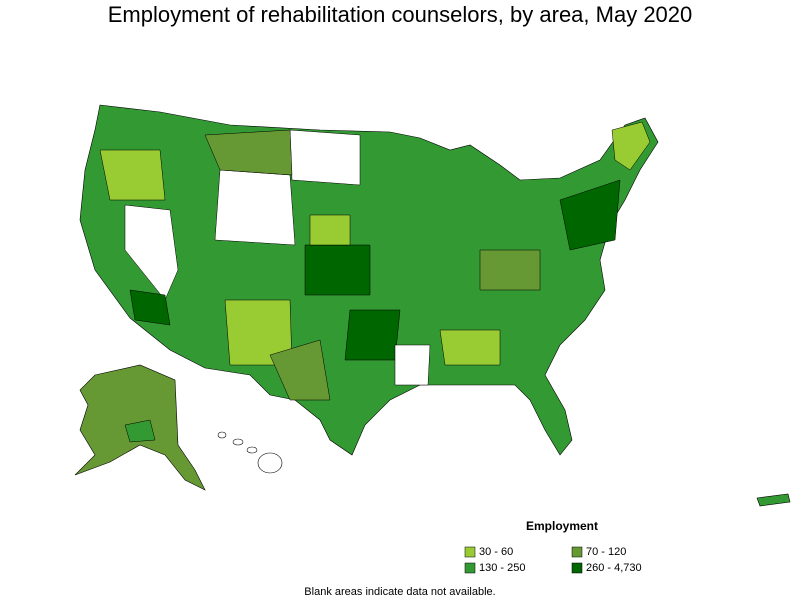  Describe the element at coordinates (502, 568) in the screenshot. I see `legend-label: 130 - 250` at that location.